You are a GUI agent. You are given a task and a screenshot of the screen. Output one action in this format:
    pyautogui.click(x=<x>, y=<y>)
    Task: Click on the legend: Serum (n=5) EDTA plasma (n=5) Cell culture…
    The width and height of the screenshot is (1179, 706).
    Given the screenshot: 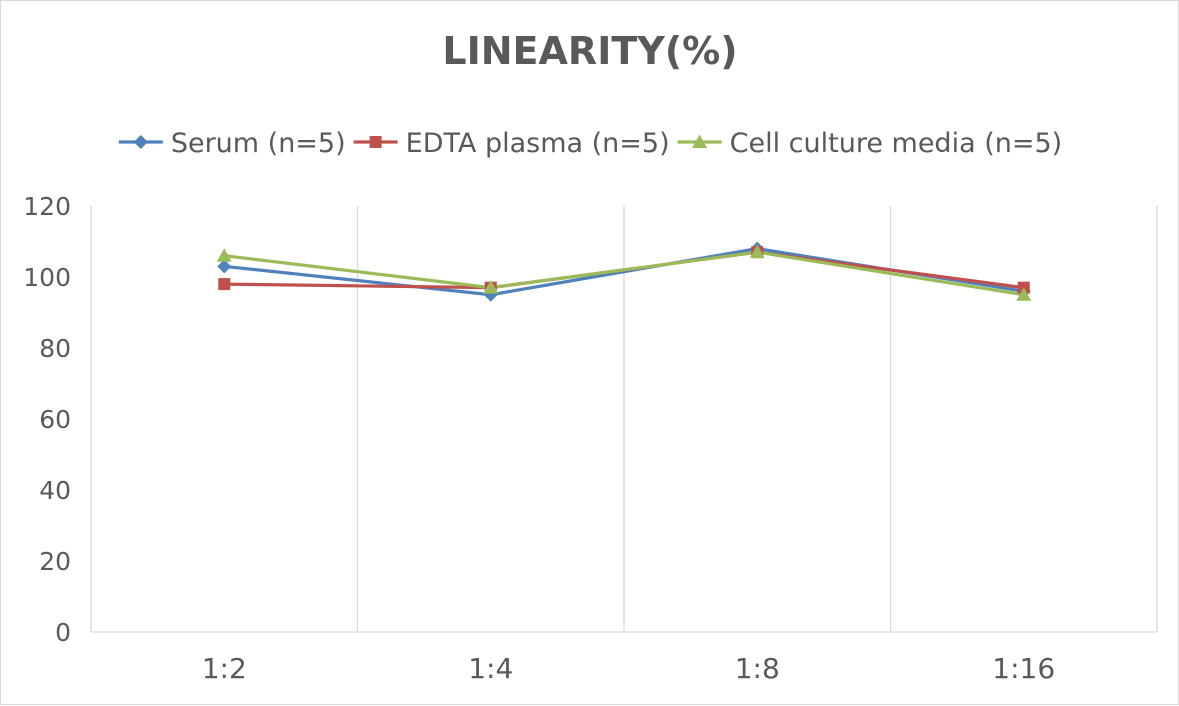 What is the action you would take?
    pyautogui.click(x=590, y=143)
    